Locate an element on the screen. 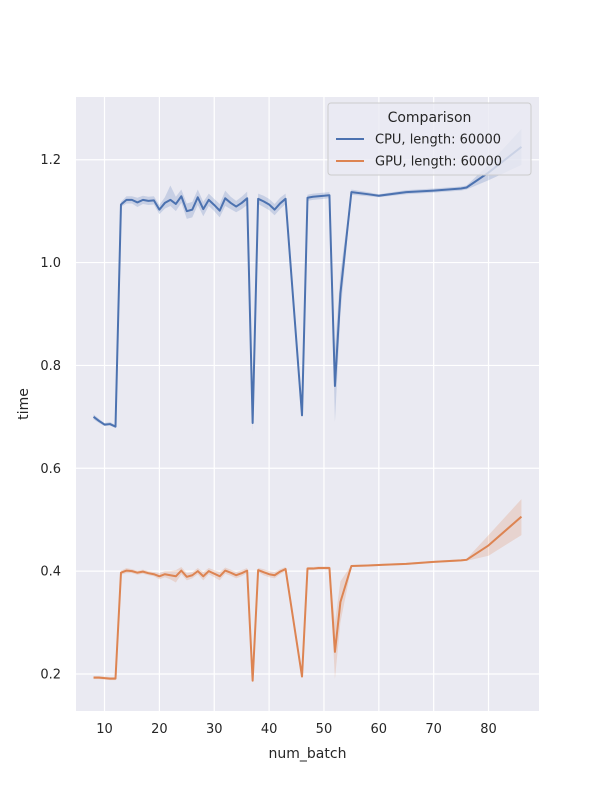 The width and height of the screenshot is (600, 800). x-tick-label: 70 is located at coordinates (433, 729).